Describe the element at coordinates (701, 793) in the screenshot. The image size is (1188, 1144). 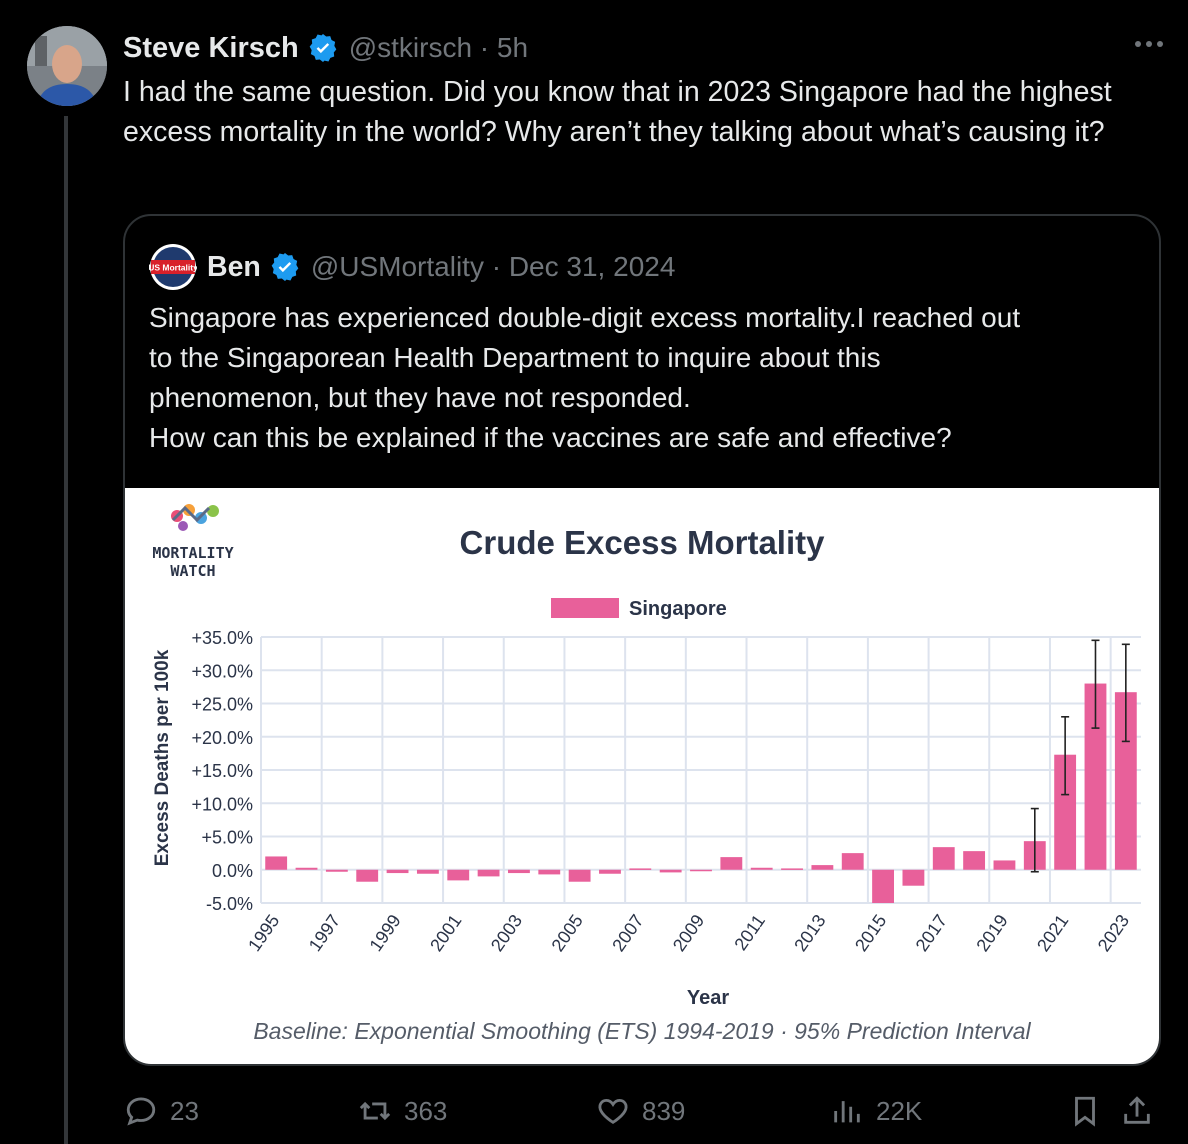
I see `chart-bars` at that location.